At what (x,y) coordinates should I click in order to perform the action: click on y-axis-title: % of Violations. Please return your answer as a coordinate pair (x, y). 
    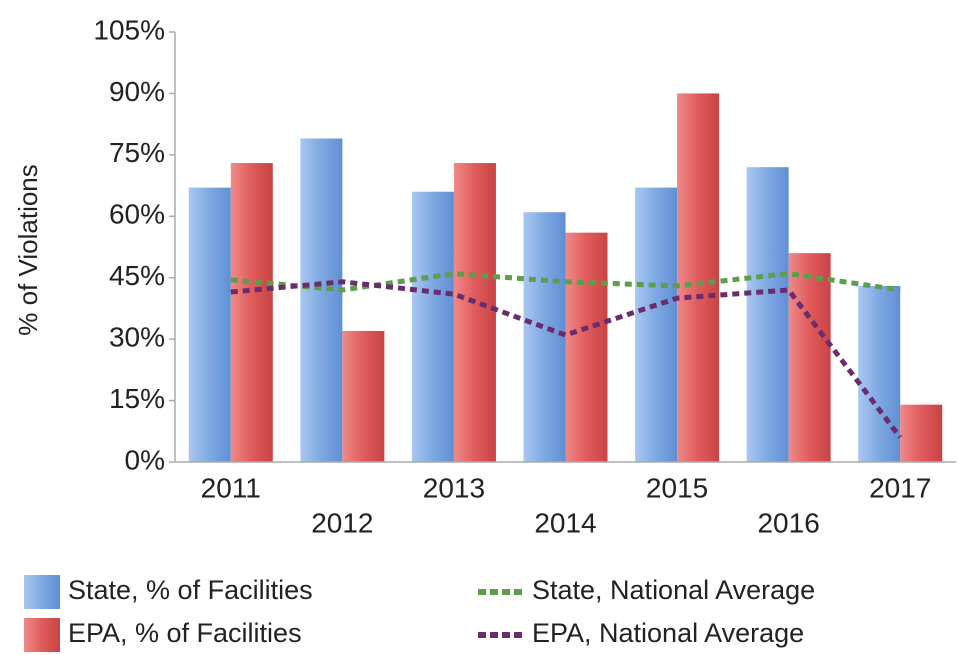
    Looking at the image, I should click on (28, 250).